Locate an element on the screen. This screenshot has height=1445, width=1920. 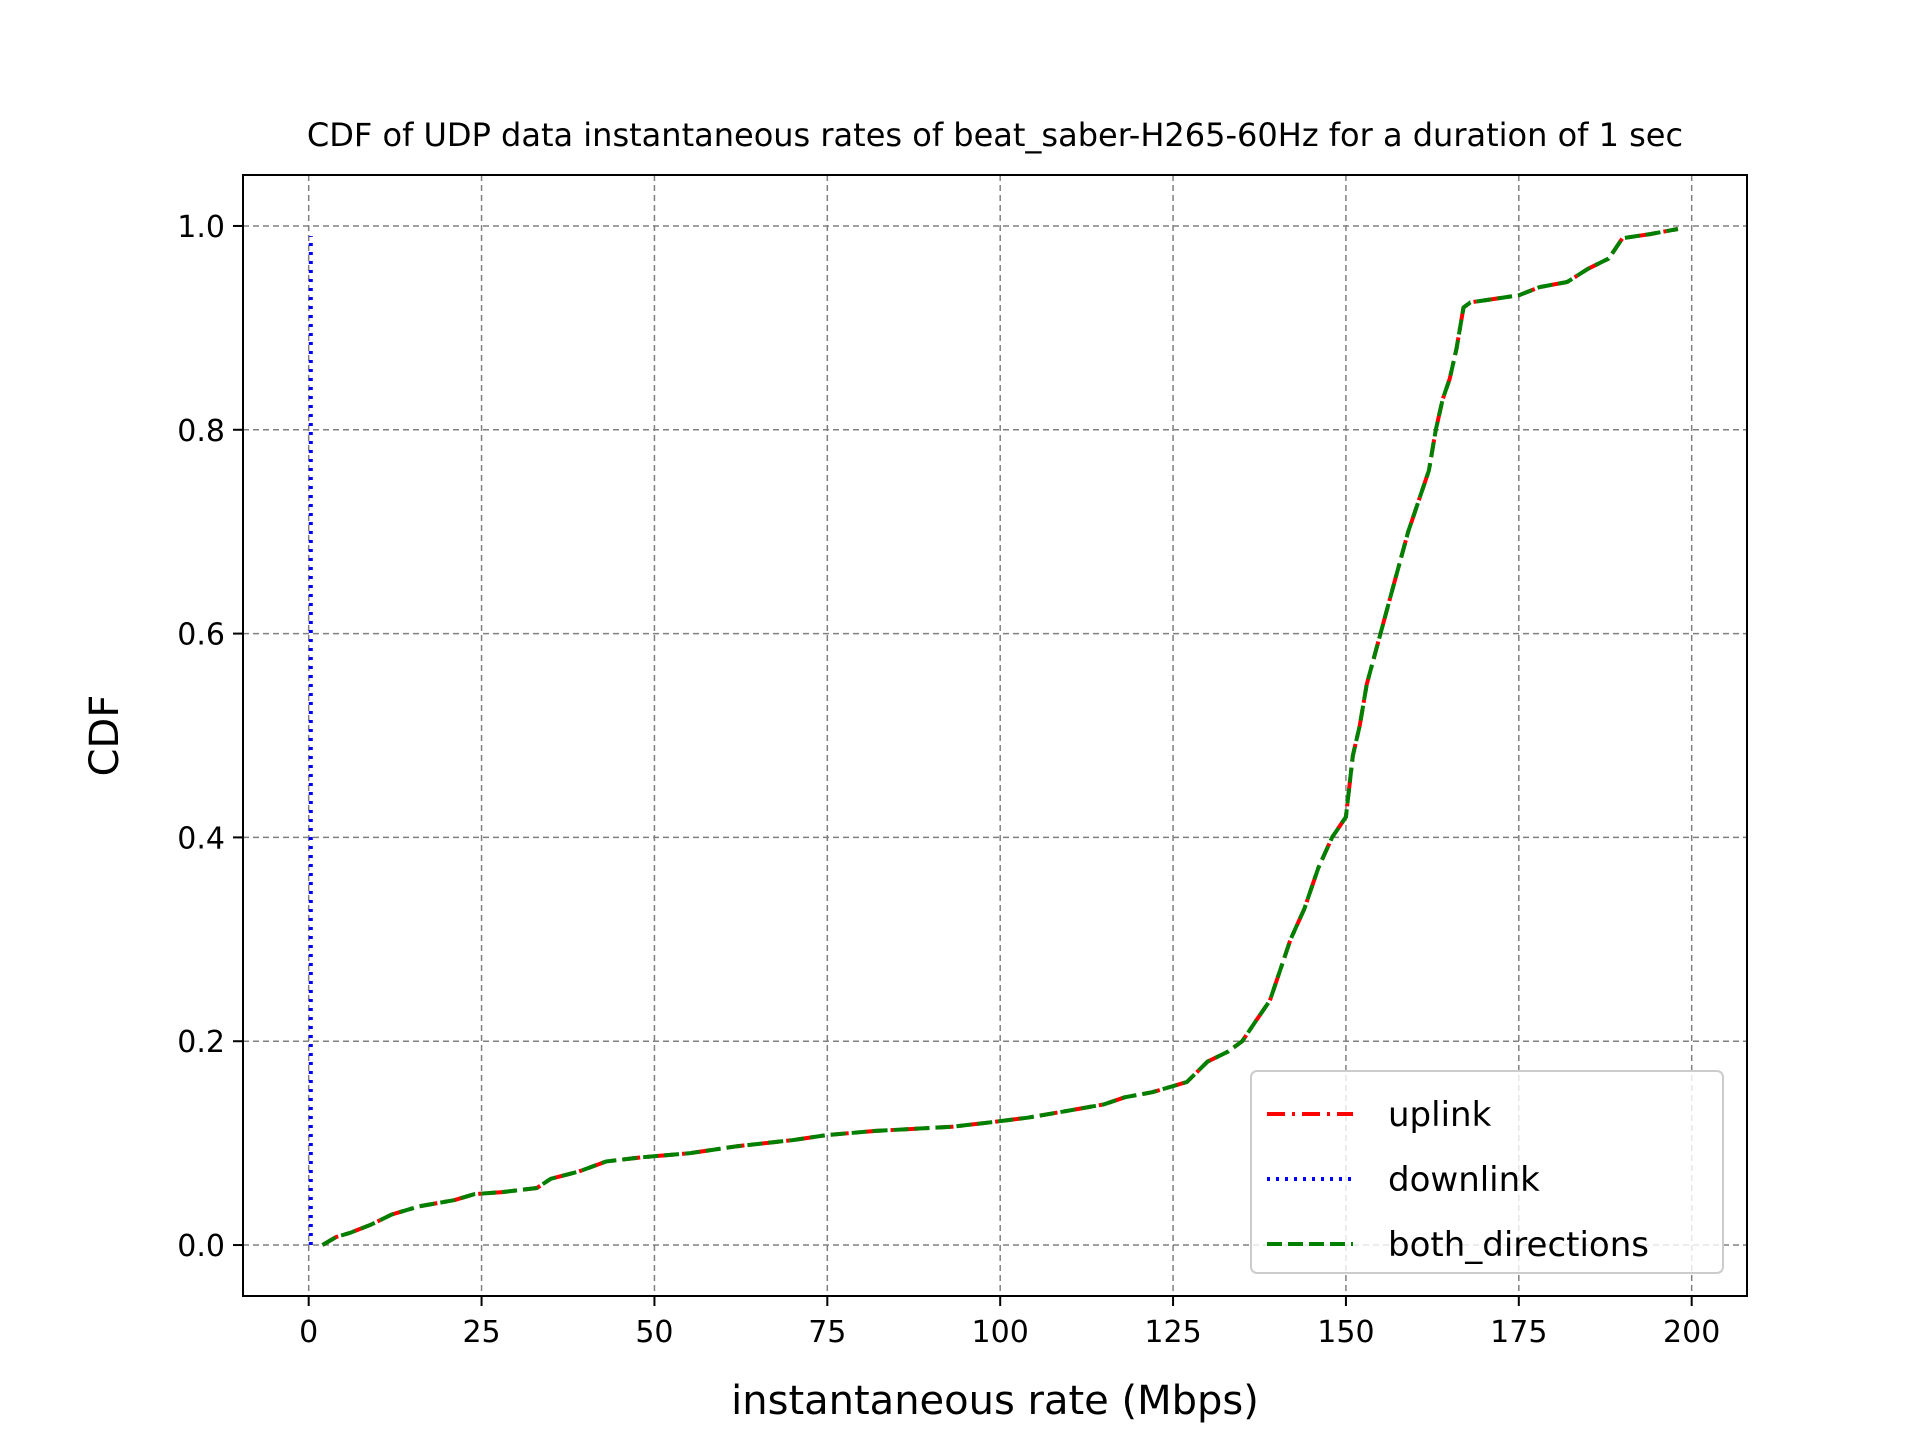
legend-box is located at coordinates (1487, 1172).